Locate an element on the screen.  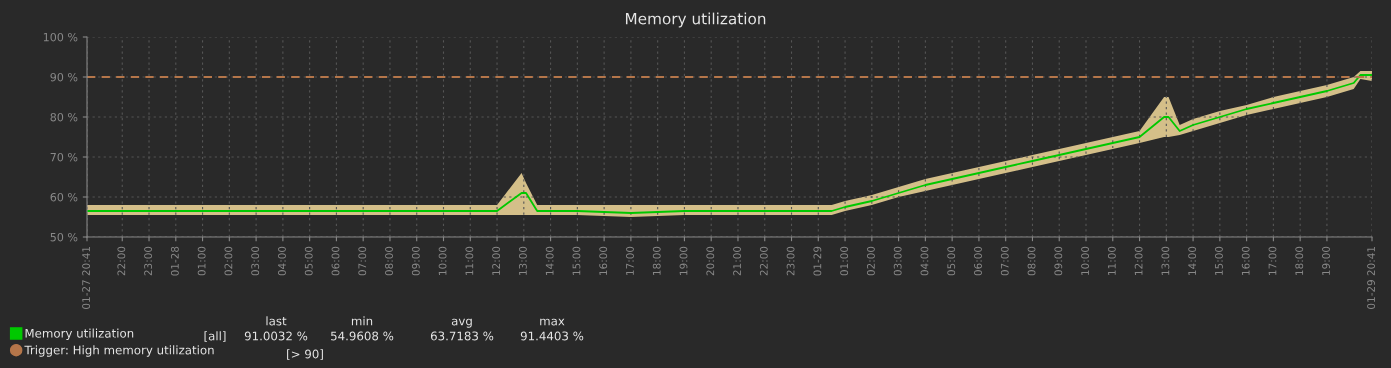
x-tick-label: 20:00 is located at coordinates (710, 261).